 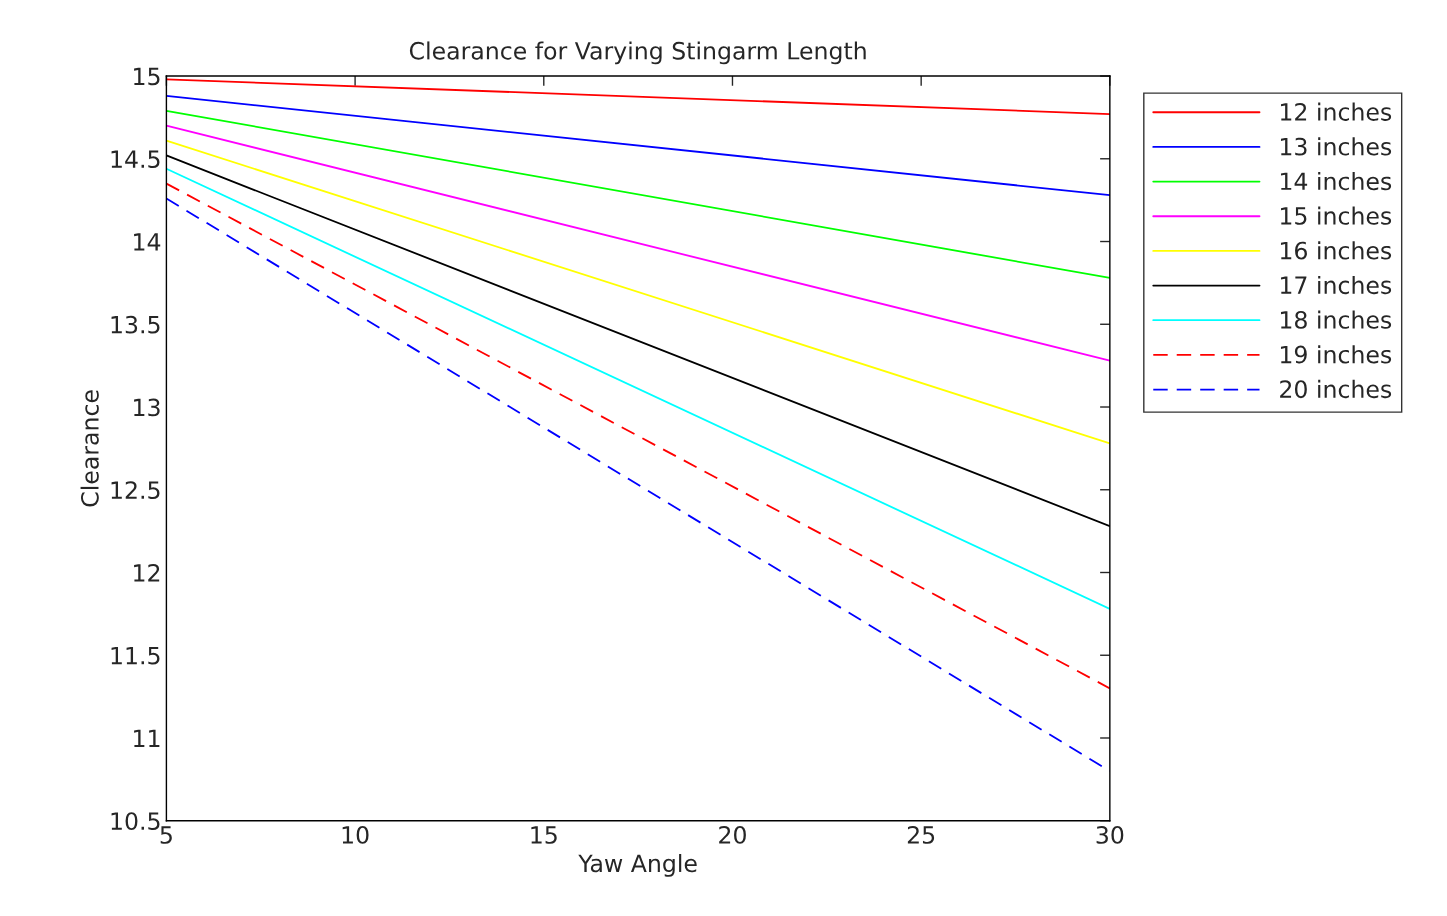 What do you see at coordinates (732, 835) in the screenshot?
I see `x-tick-label: 20` at bounding box center [732, 835].